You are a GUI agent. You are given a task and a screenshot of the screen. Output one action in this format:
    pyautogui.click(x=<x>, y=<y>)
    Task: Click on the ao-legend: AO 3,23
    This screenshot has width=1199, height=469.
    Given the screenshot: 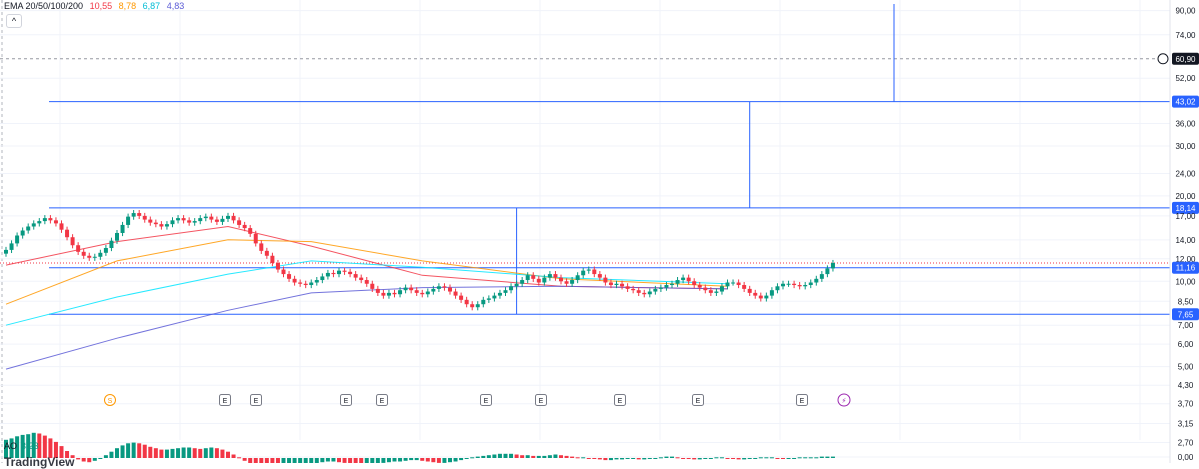 What is the action you would take?
    pyautogui.click(x=21, y=446)
    